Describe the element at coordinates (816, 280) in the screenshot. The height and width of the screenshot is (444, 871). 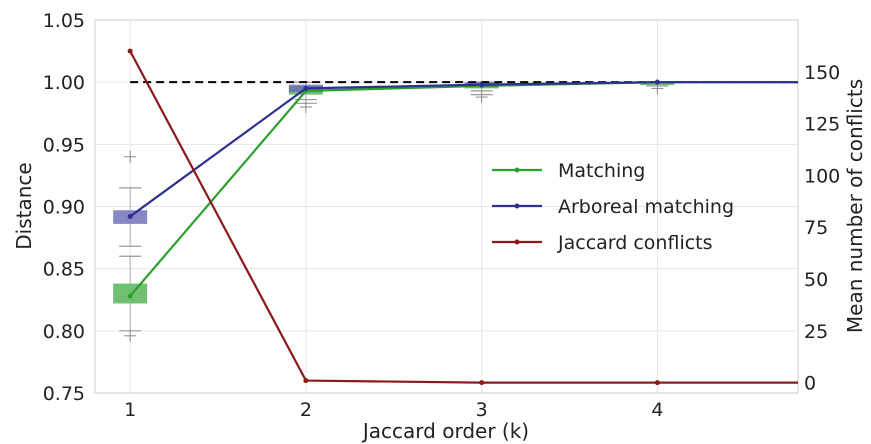
I see `y2-tick-label: 50` at that location.